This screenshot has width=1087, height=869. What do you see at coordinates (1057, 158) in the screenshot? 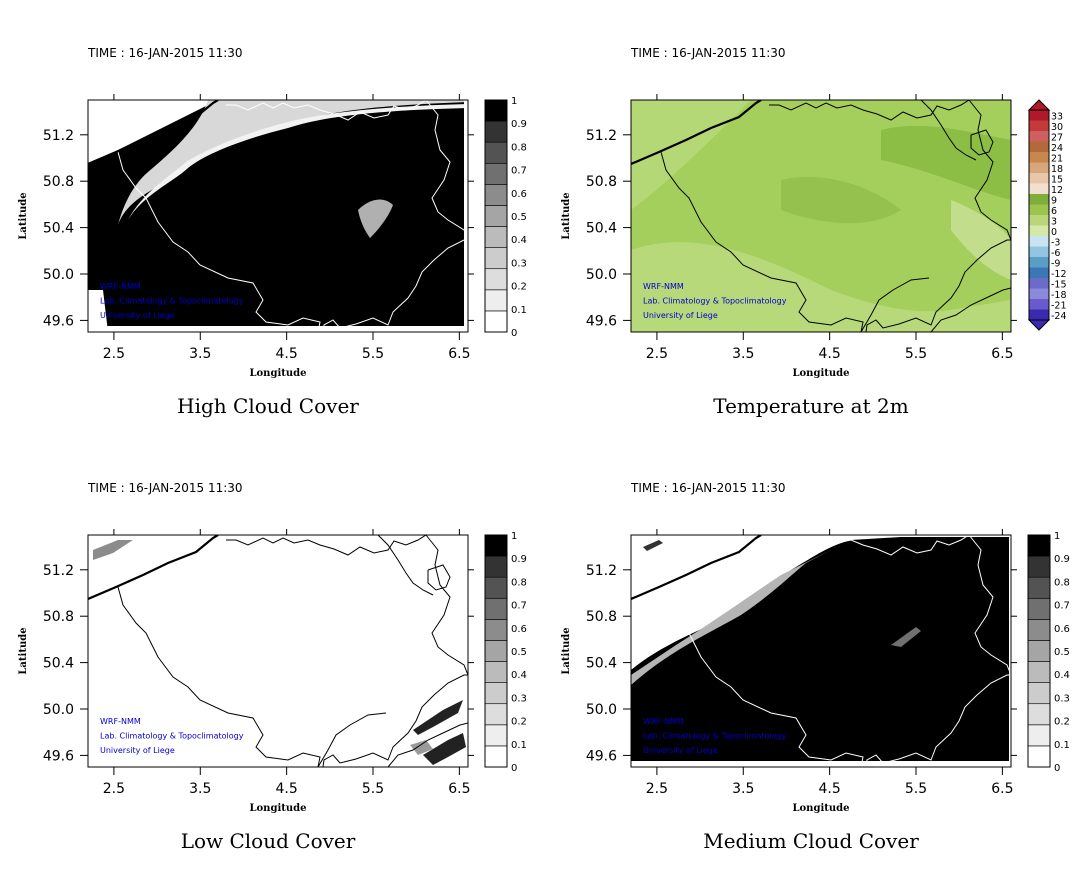
I see `colorbar-label: 21` at bounding box center [1057, 158].